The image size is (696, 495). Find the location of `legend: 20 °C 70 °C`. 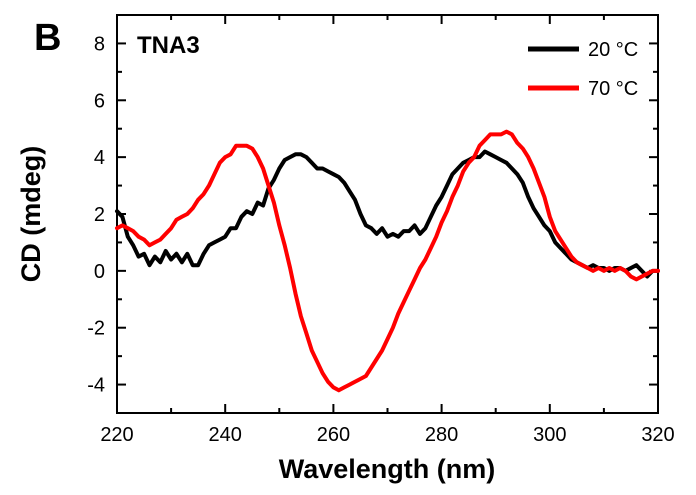

legend: 20 °C 70 °C is located at coordinates (583, 69).